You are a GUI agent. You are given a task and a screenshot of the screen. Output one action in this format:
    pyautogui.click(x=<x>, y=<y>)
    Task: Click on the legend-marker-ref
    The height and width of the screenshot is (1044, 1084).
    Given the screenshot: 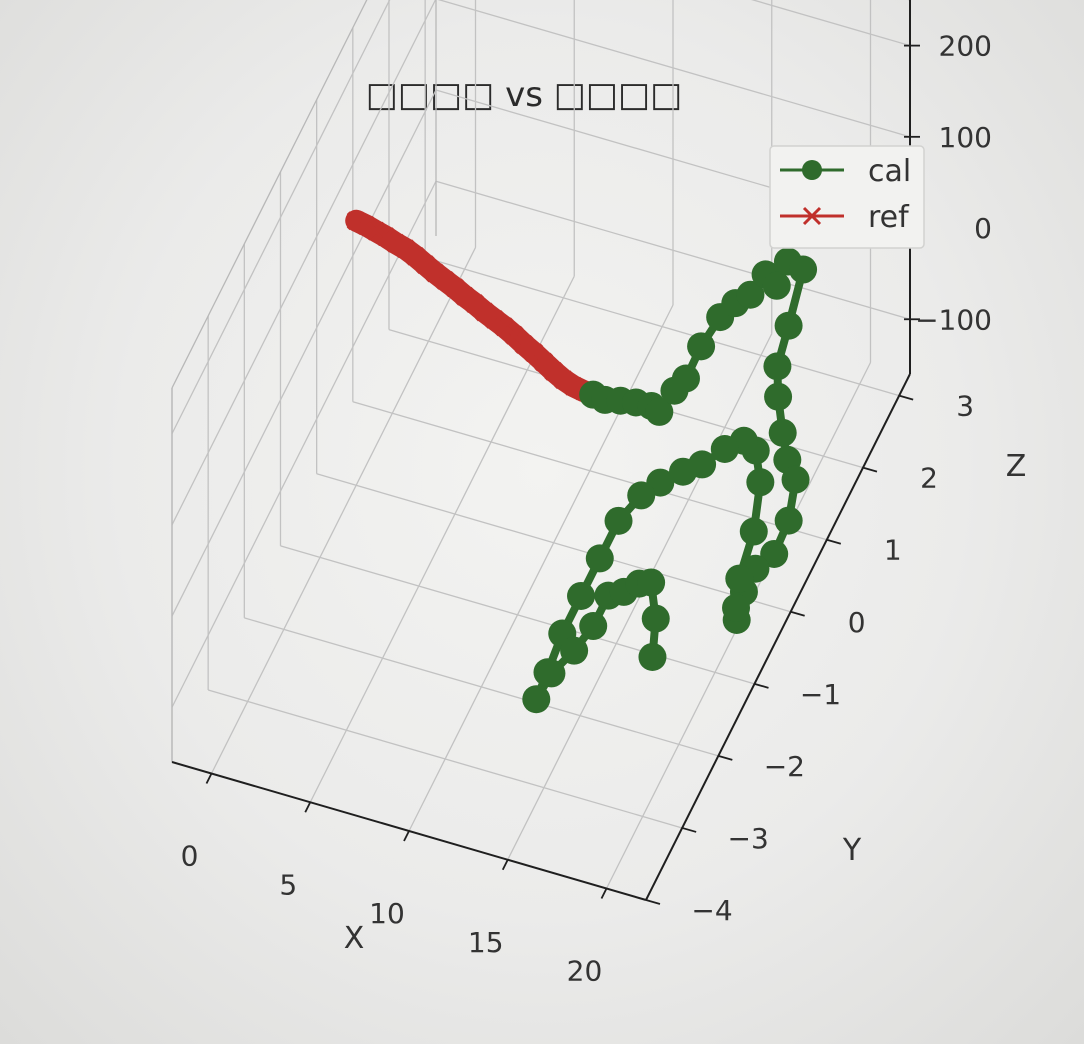 What is the action you would take?
    pyautogui.click(x=812, y=216)
    